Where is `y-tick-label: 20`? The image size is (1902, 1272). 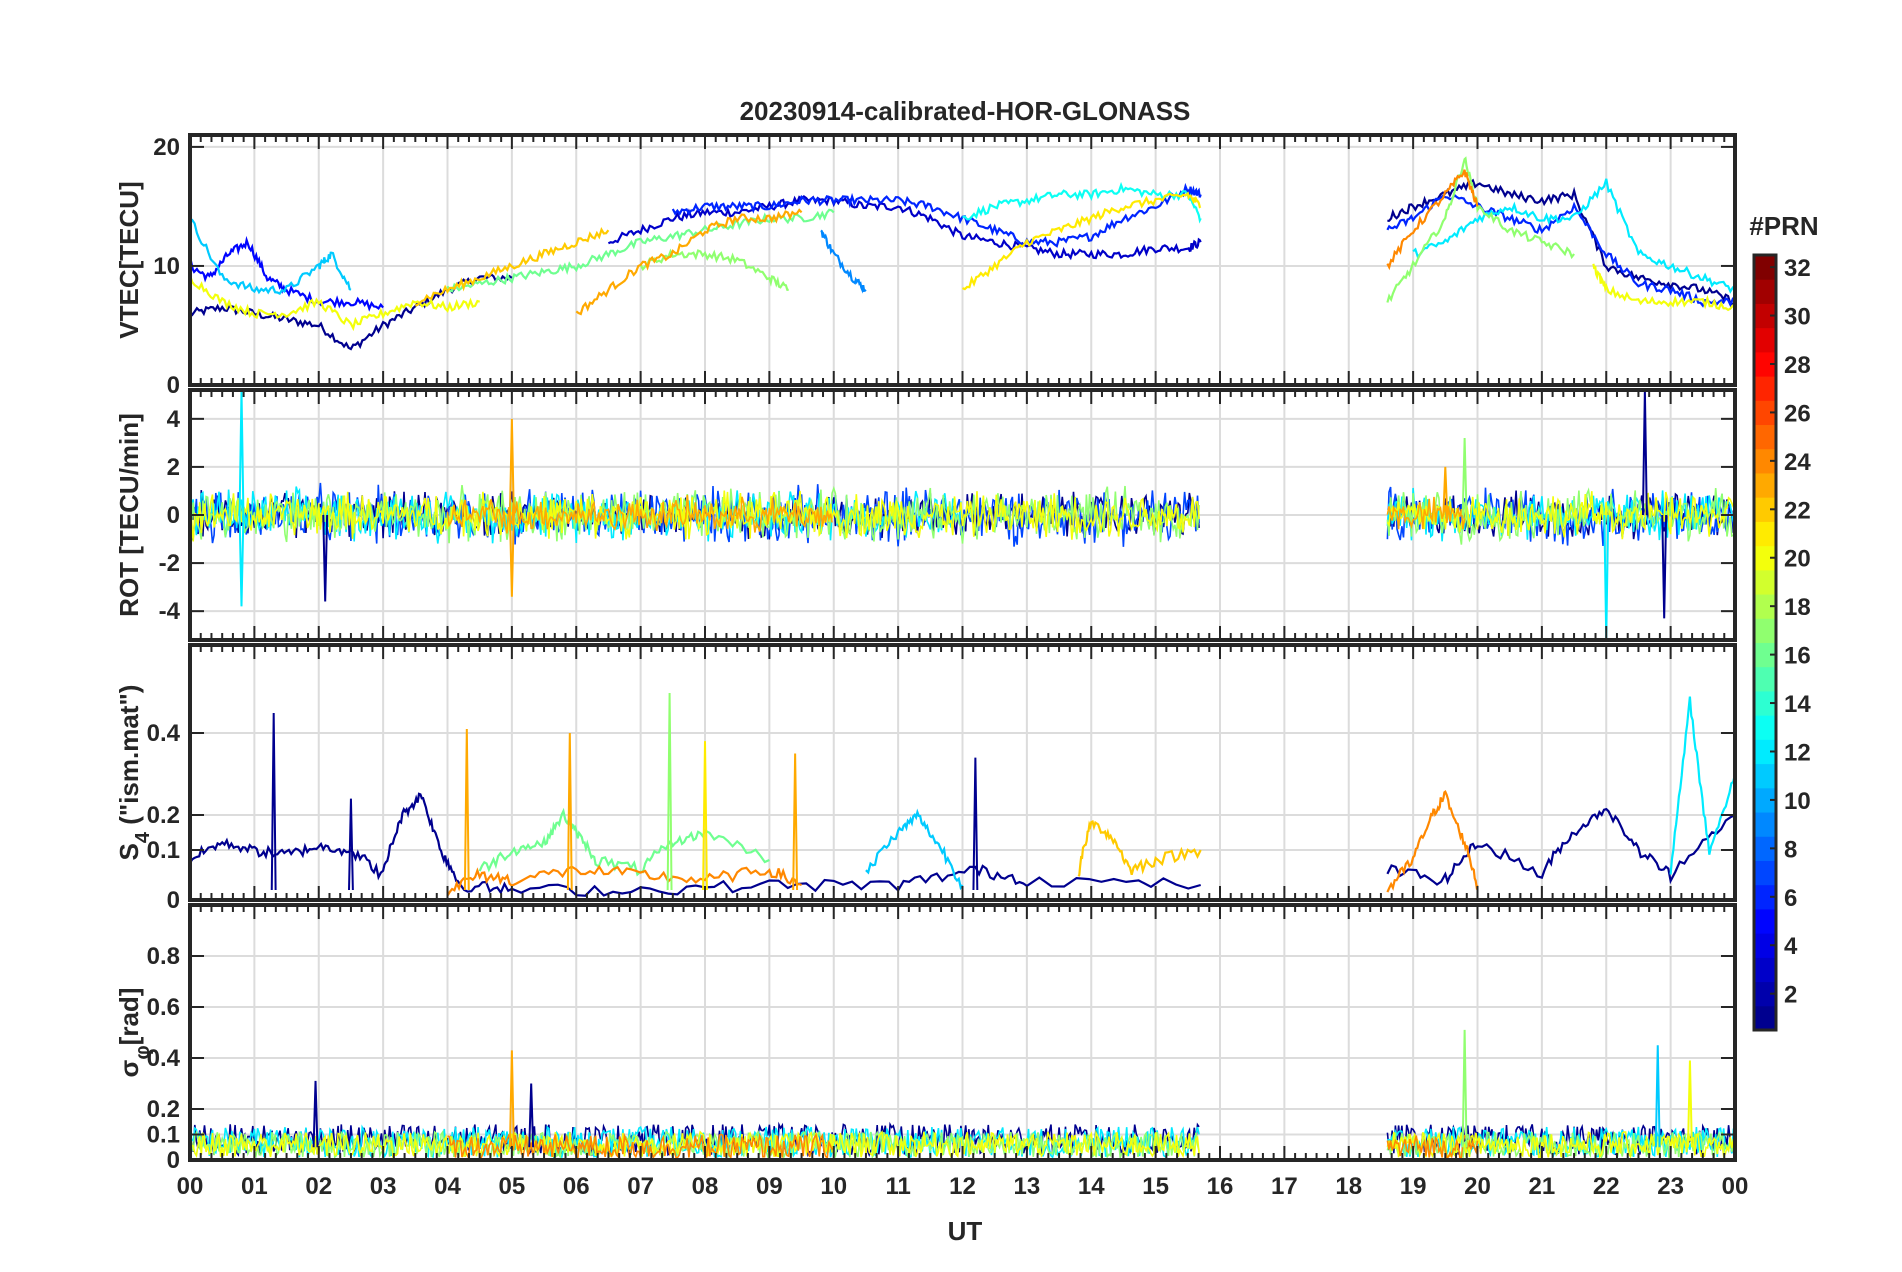
y-tick-label: 20 is located at coordinates (166, 147).